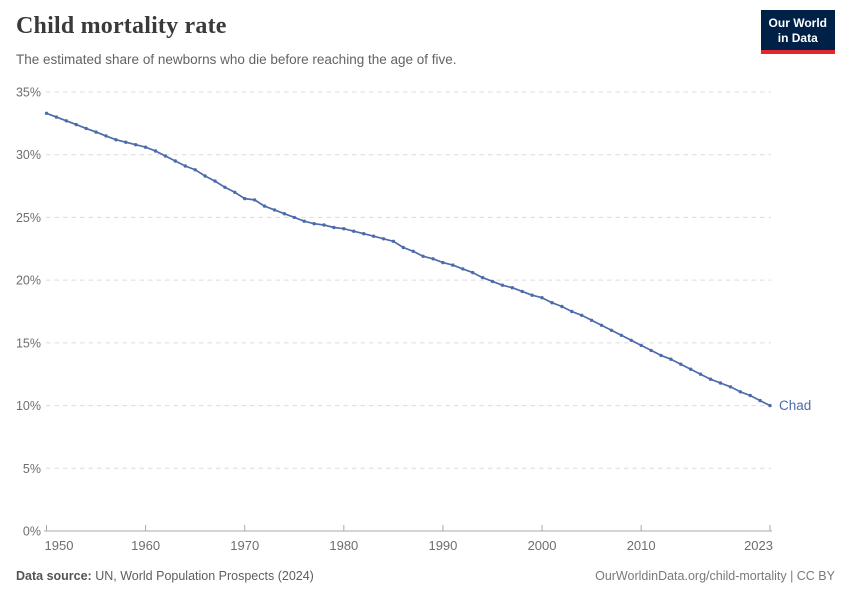 The height and width of the screenshot is (600, 850). Describe the element at coordinates (28, 155) in the screenshot. I see `y-axis-label: 30%` at that location.